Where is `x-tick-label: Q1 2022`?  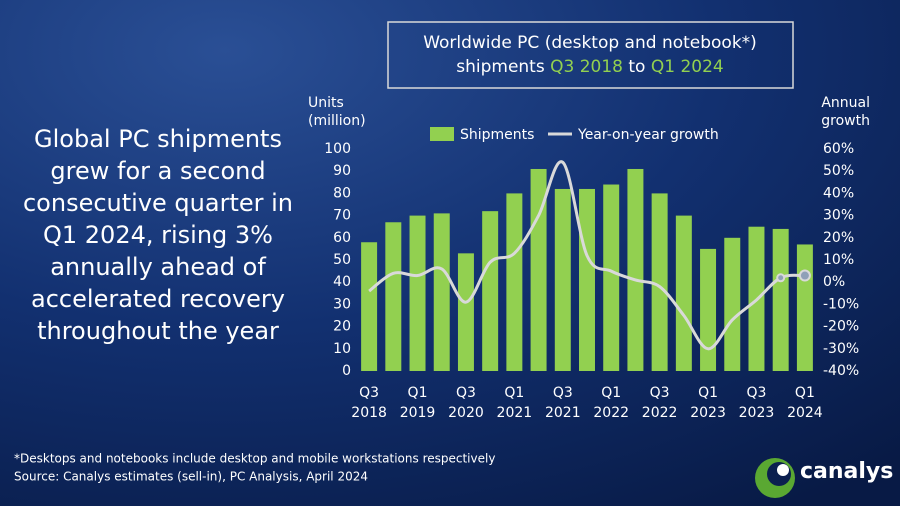
x-tick-label: Q1 2022 is located at coordinates (611, 403).